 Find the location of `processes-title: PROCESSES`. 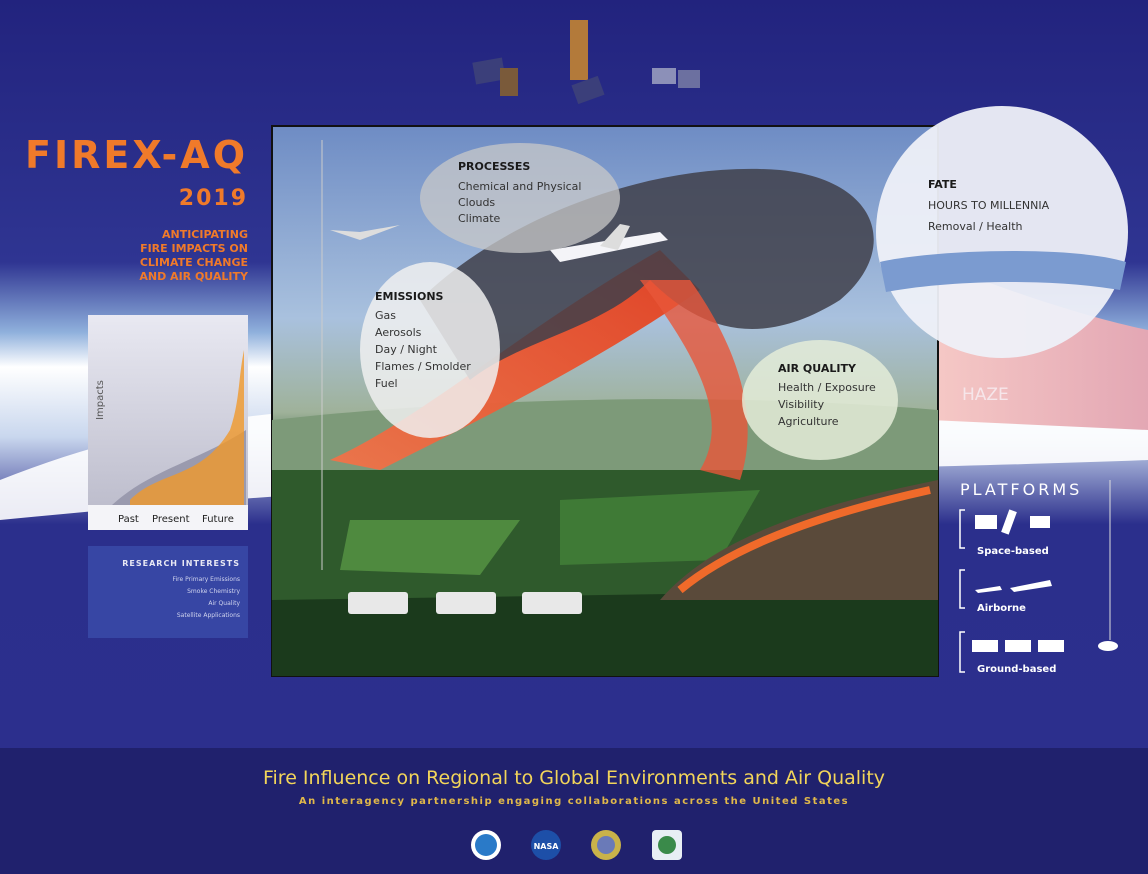

processes-title: PROCESSES is located at coordinates (494, 166).